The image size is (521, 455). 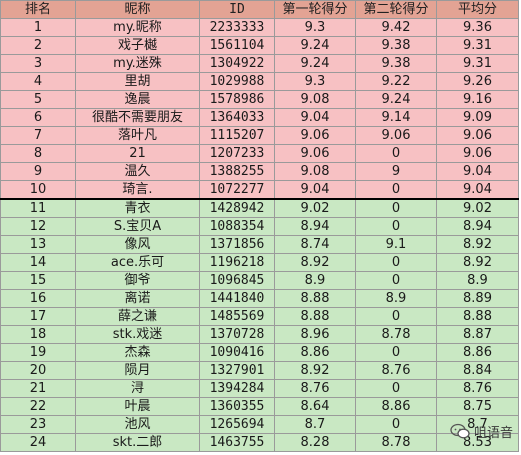 I want to click on table-row: 4 里胡 1029988 9.3 9.22 9.26, so click(x=259, y=81).